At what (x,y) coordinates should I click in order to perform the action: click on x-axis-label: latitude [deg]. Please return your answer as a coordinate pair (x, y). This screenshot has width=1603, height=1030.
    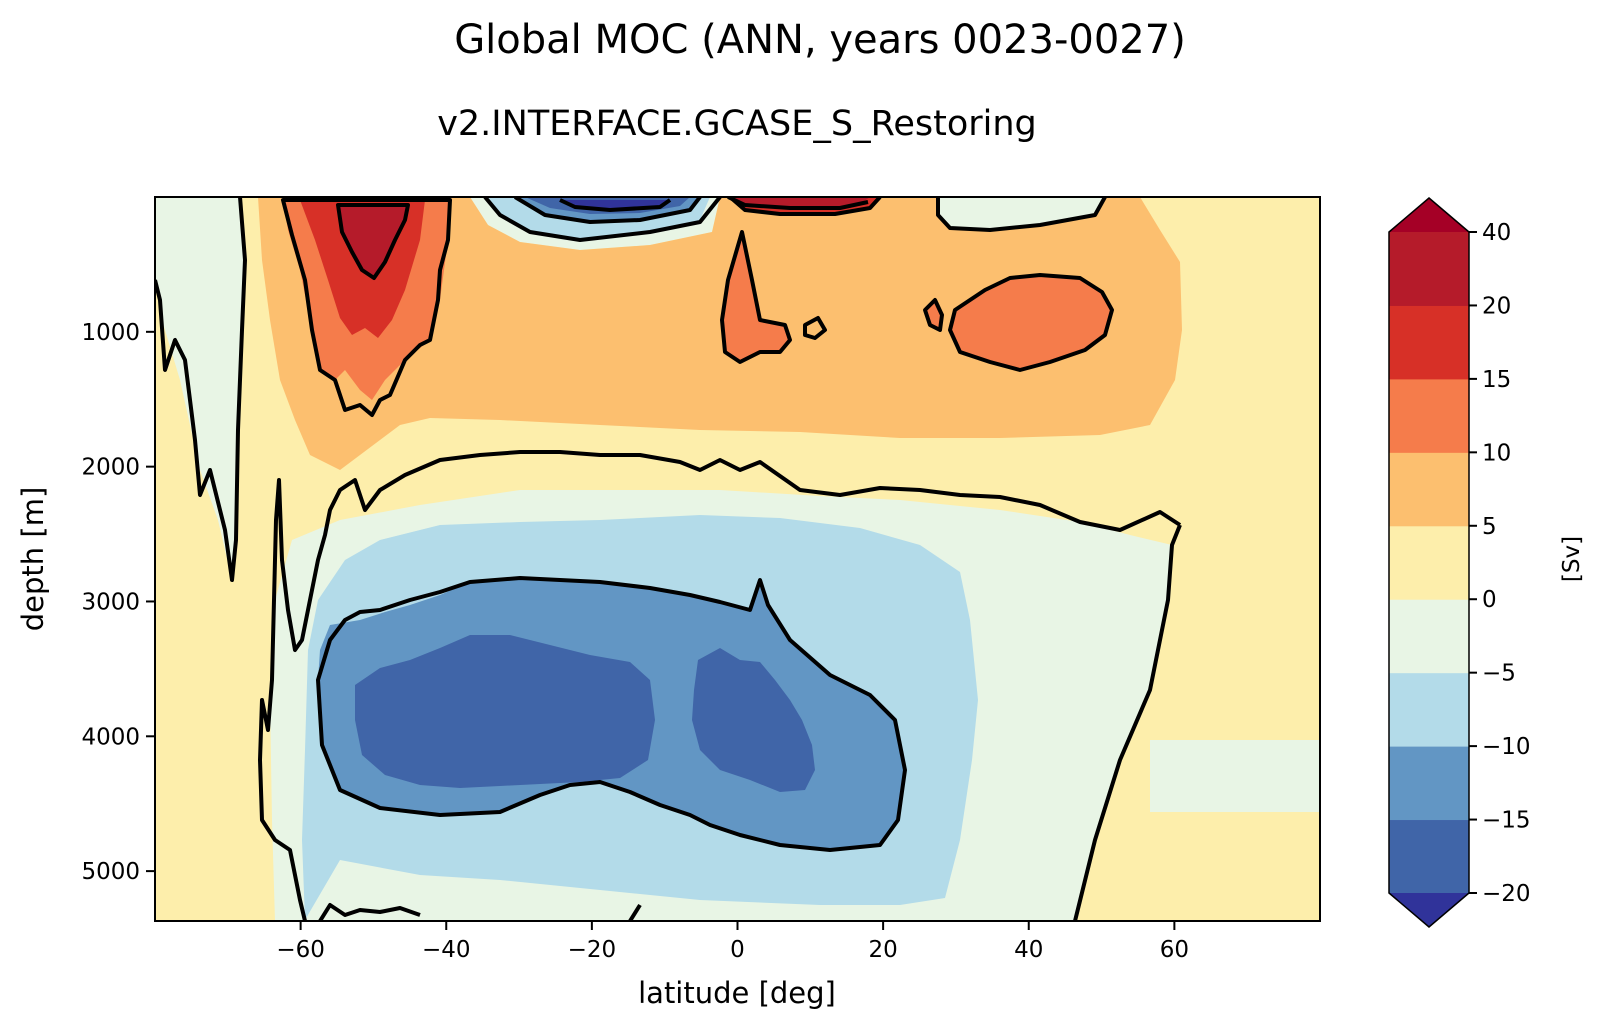
    Looking at the image, I should click on (737, 993).